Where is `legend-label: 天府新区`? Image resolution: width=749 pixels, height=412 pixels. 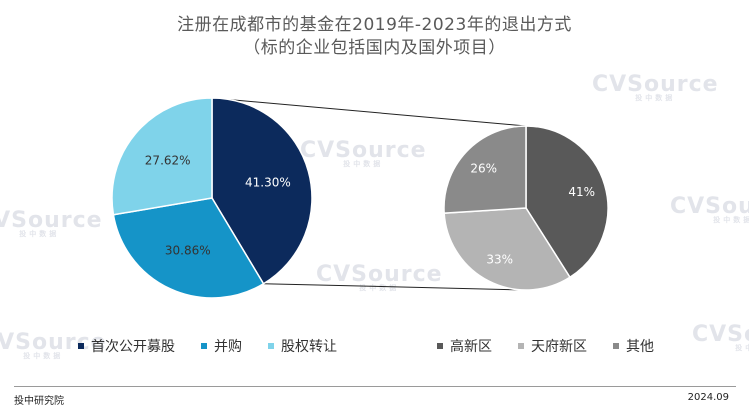
legend-label: 天府新区 is located at coordinates (559, 347).